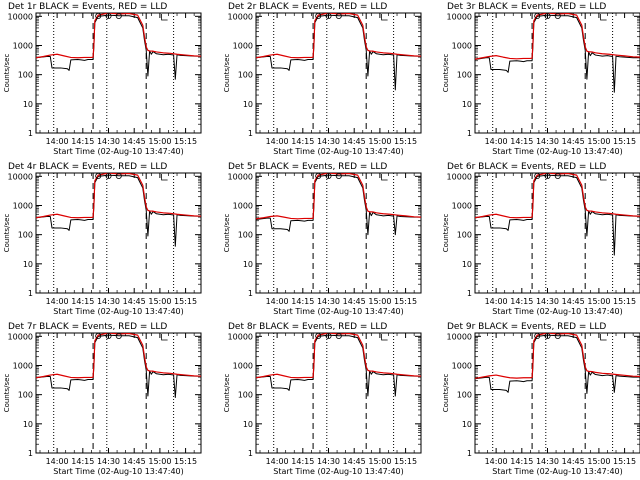 The image size is (640, 480). I want to click on panel-title: Det 9r BLACK = Events, RED = LLD, so click(526, 327).